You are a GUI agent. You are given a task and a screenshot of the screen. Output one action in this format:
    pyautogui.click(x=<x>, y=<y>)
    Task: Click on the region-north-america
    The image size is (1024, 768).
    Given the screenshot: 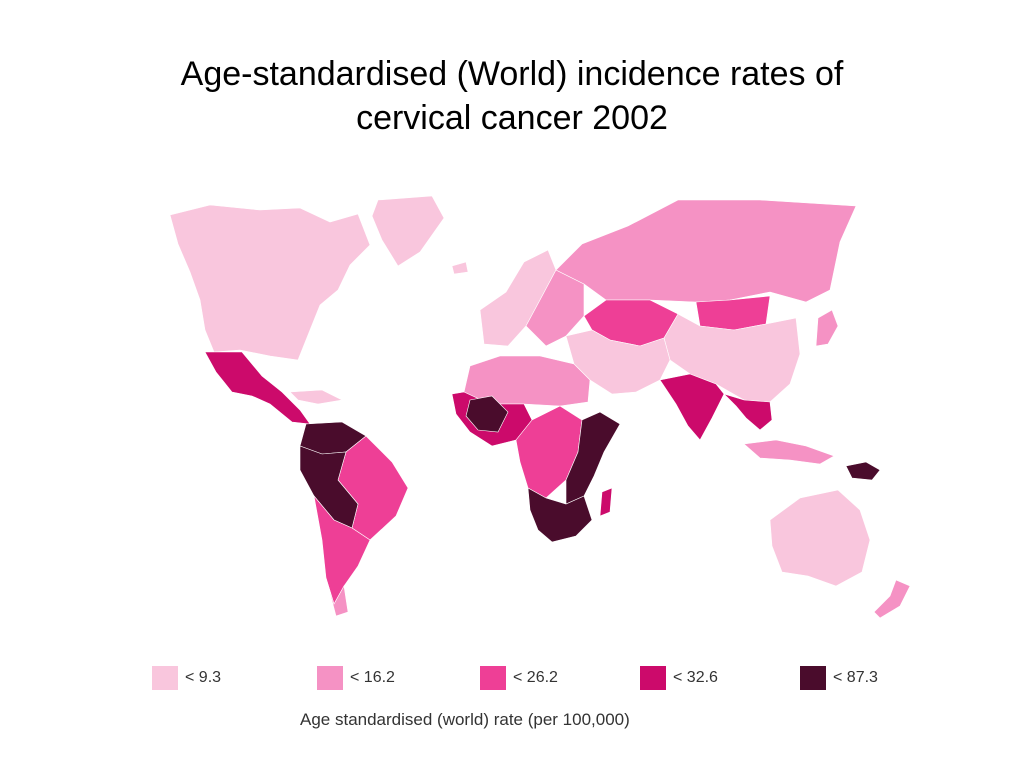 What is the action you would take?
    pyautogui.click(x=270, y=282)
    